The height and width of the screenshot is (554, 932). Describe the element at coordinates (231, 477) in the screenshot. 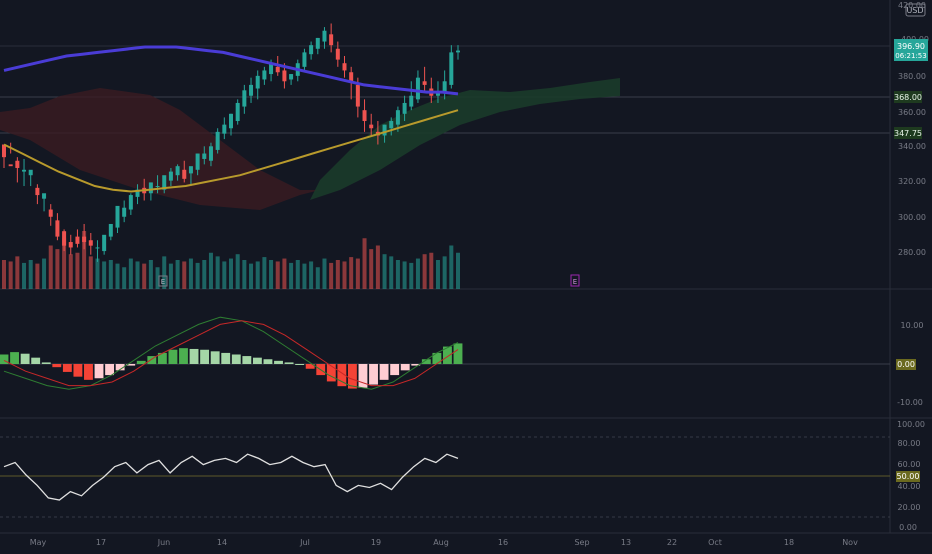

I see `rsi-line` at that location.